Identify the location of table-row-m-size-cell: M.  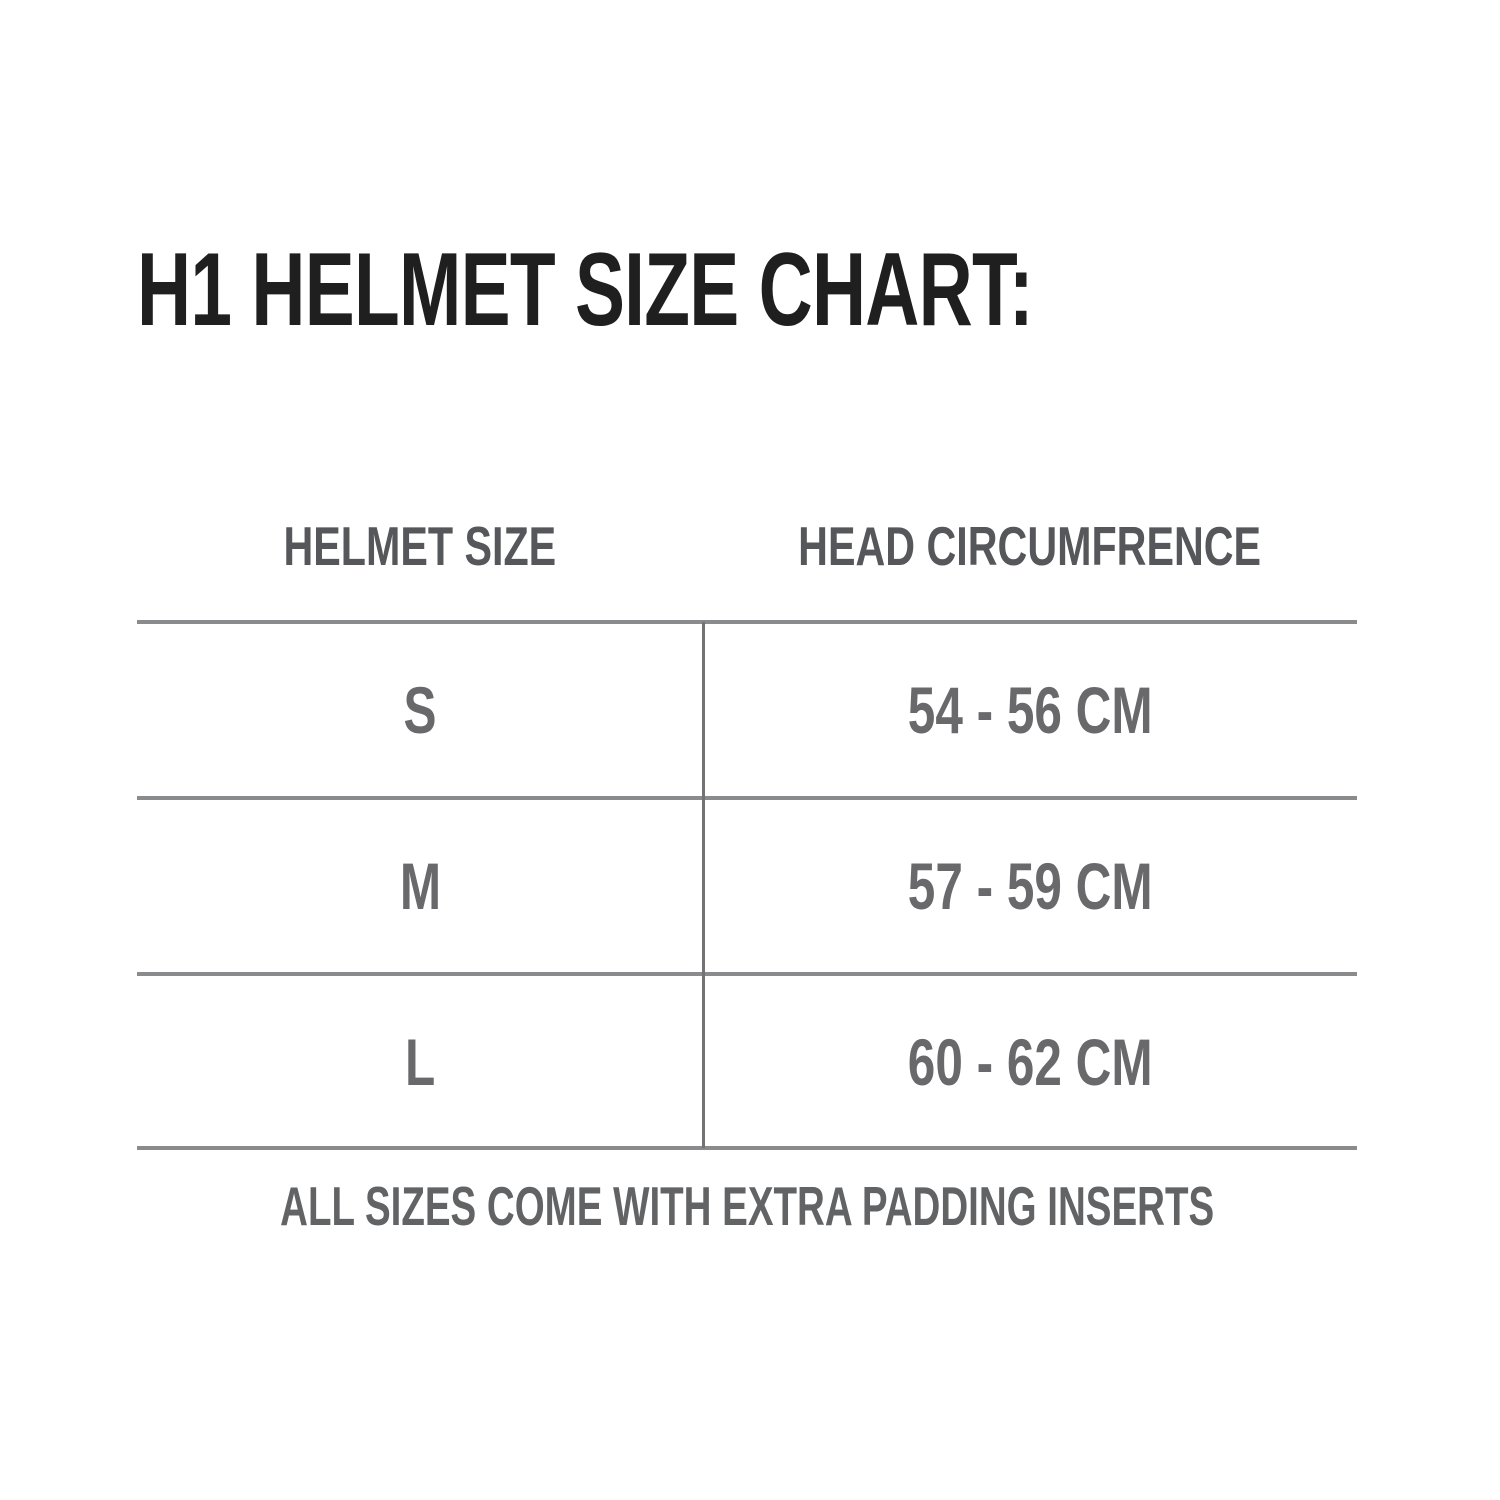
(420, 886).